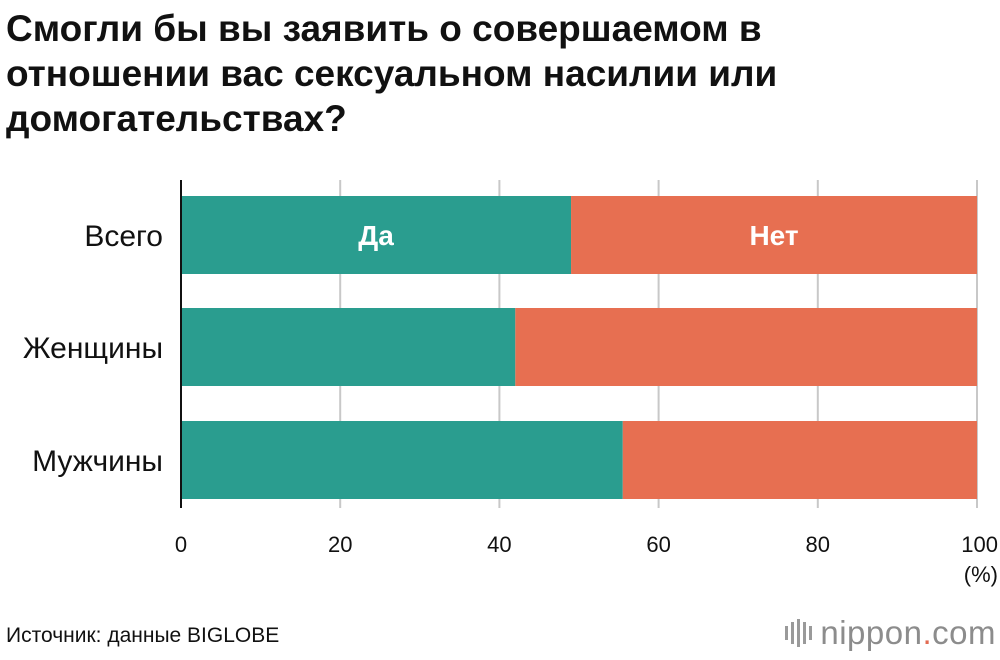 This screenshot has height=660, width=1000. I want to click on category-label-0: Всего, so click(123, 236).